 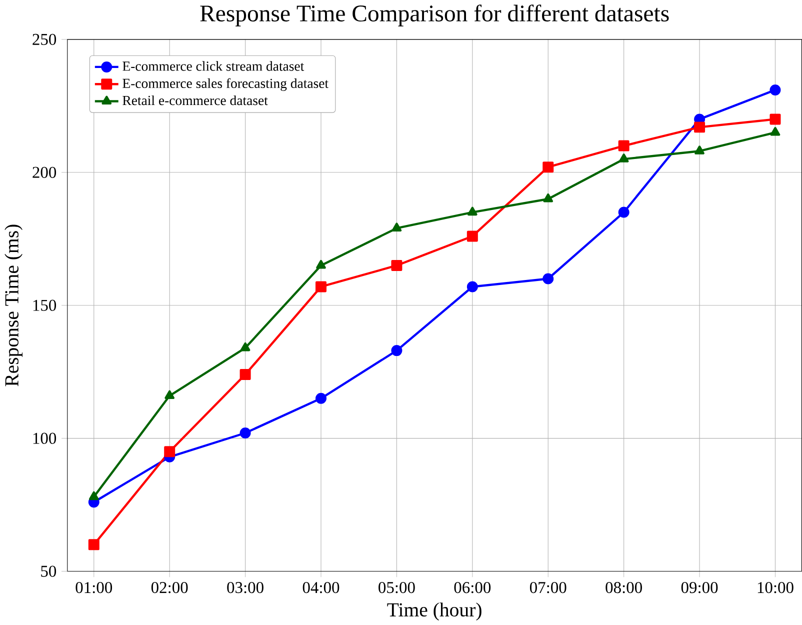 I want to click on x-tick-label: 02:00, so click(x=169, y=588).